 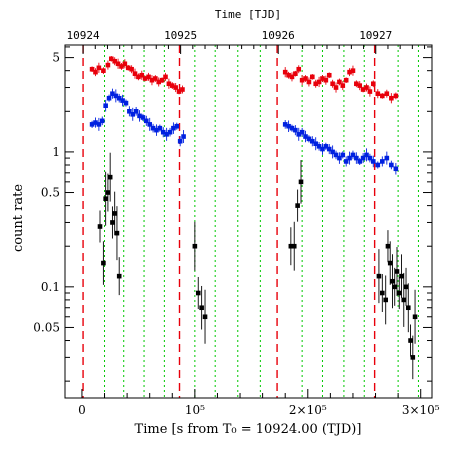 I want to click on y-tick-label: 1, so click(x=56, y=152).